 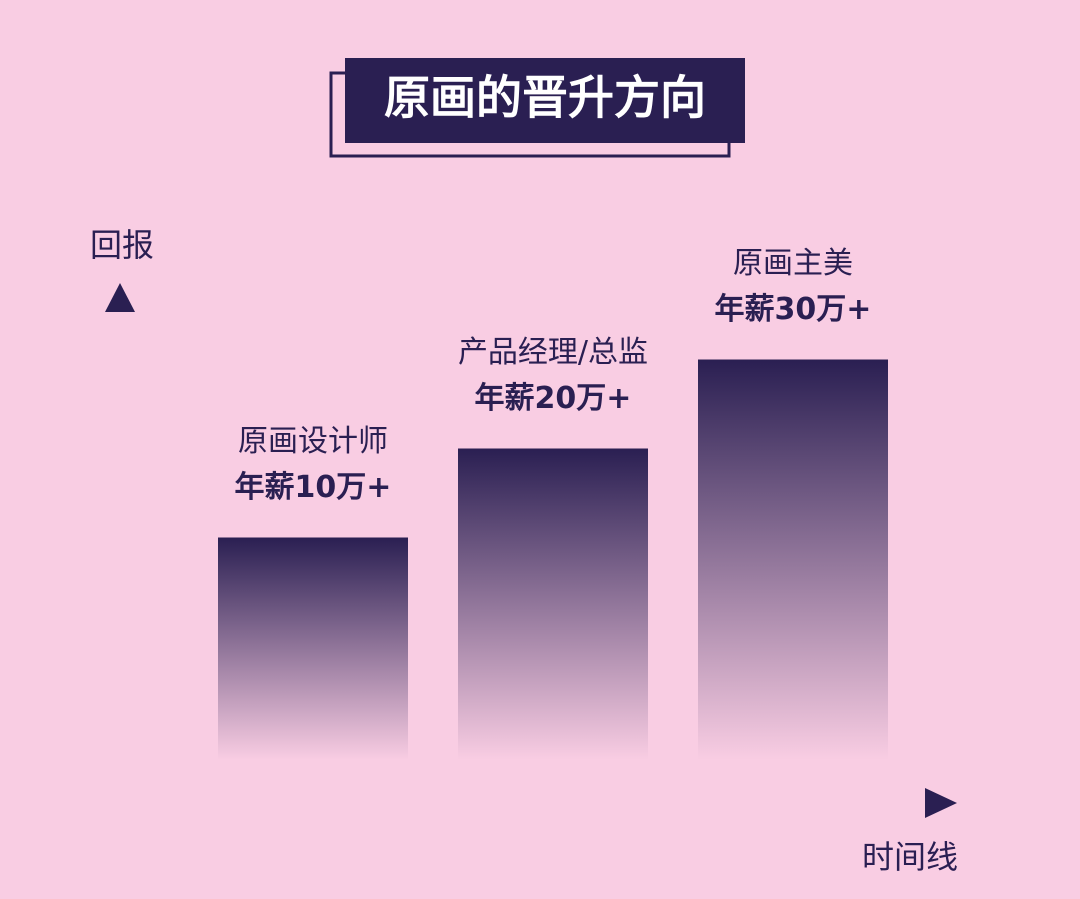 What do you see at coordinates (910, 857) in the screenshot?
I see `x-axis-label: 时间线` at bounding box center [910, 857].